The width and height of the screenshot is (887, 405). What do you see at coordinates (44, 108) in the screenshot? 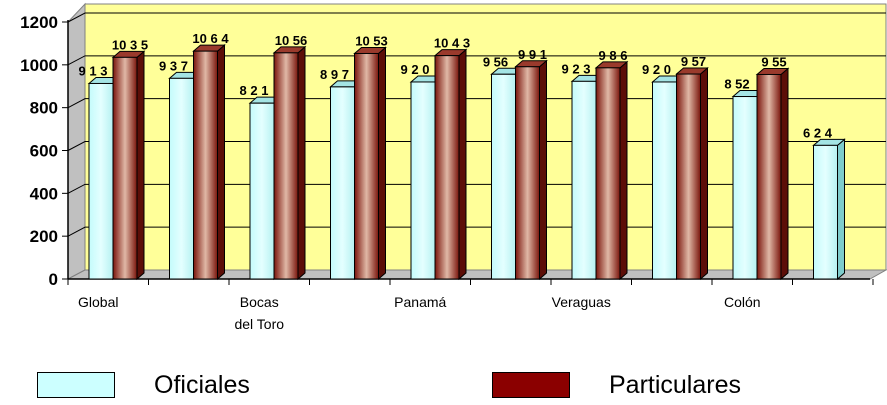
I see `y-tick-label: 800` at bounding box center [44, 108].